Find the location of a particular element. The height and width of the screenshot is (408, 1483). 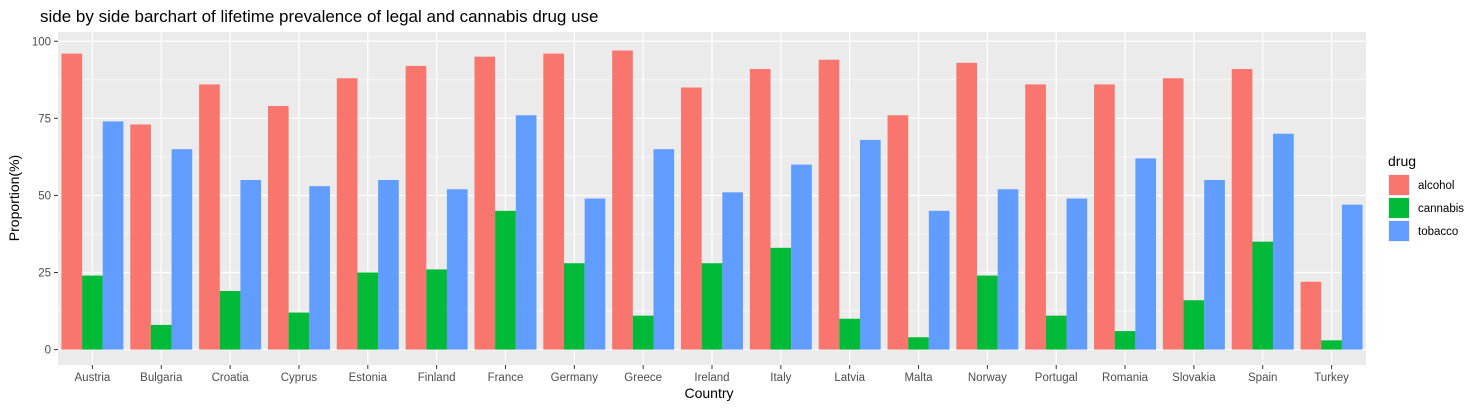

bar-tobacco-italy is located at coordinates (801, 257).